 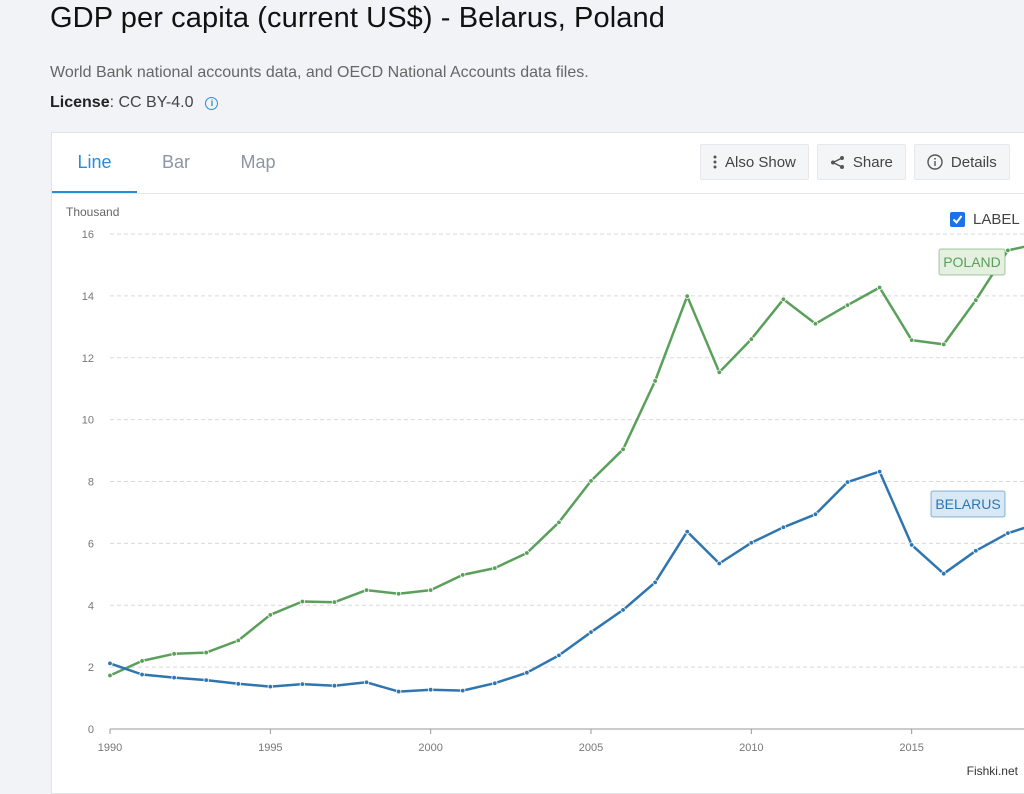 I want to click on share-button: Share, so click(x=861, y=162).